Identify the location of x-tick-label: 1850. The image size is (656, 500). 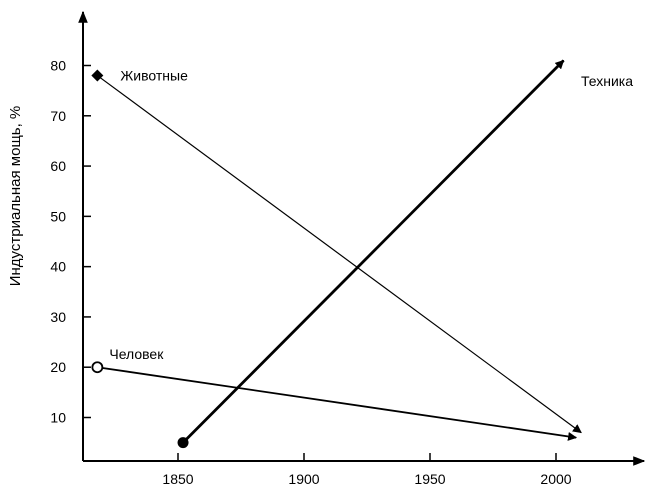
(177, 479).